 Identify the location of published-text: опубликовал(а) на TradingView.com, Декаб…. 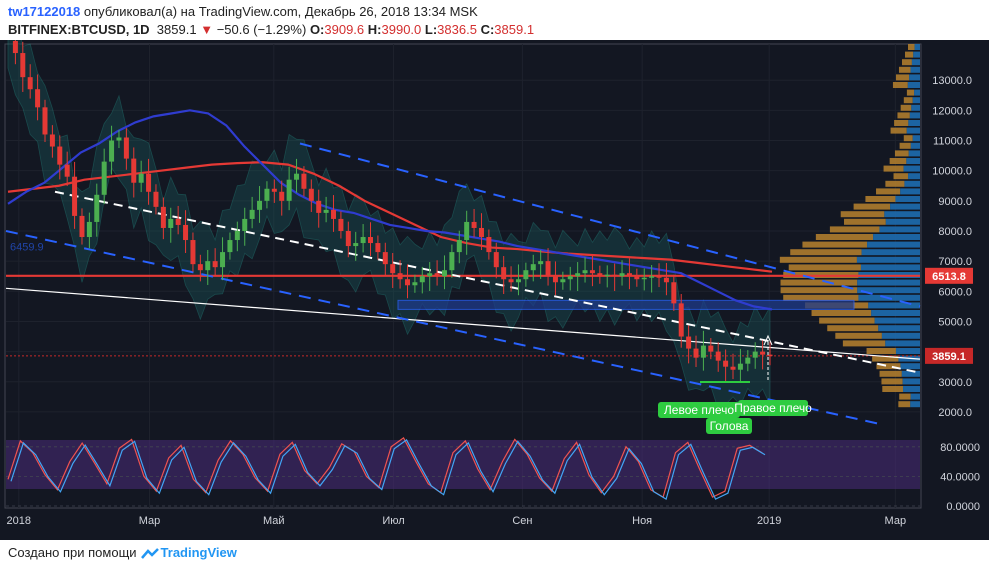
(280, 11).